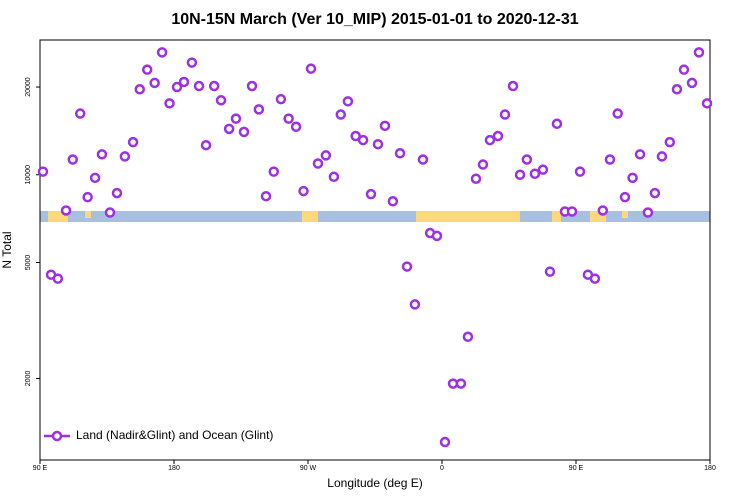 Image resolution: width=750 pixels, height=500 pixels. Describe the element at coordinates (308, 468) in the screenshot. I see `x-tick-label: 90 W` at that location.